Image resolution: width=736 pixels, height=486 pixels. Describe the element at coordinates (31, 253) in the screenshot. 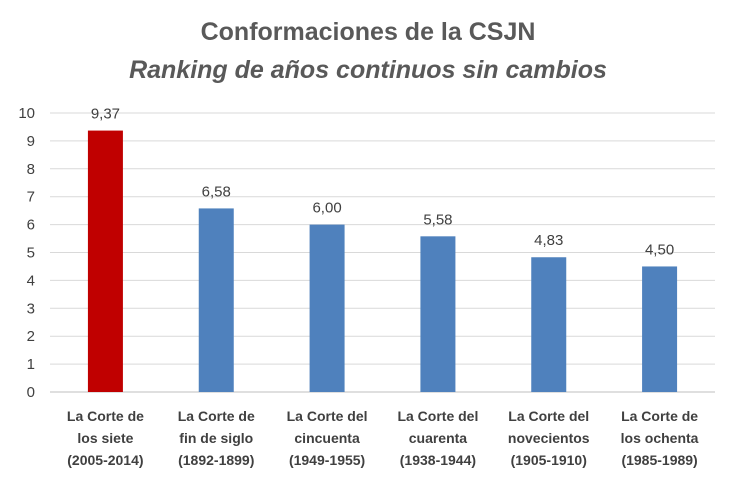

I see `y-tick-label: 5` at that location.